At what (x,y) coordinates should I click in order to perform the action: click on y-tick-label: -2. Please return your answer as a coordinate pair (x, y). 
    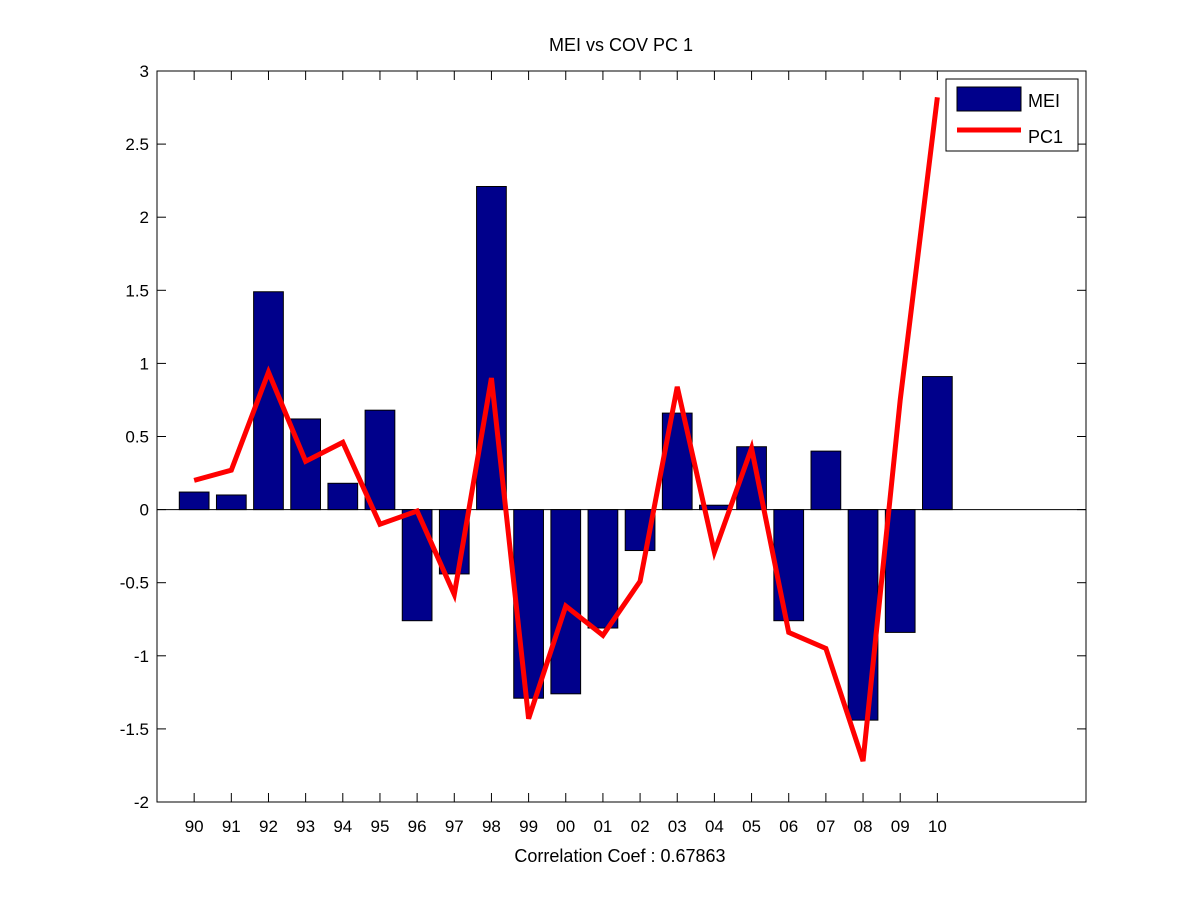
    Looking at the image, I should click on (141, 802).